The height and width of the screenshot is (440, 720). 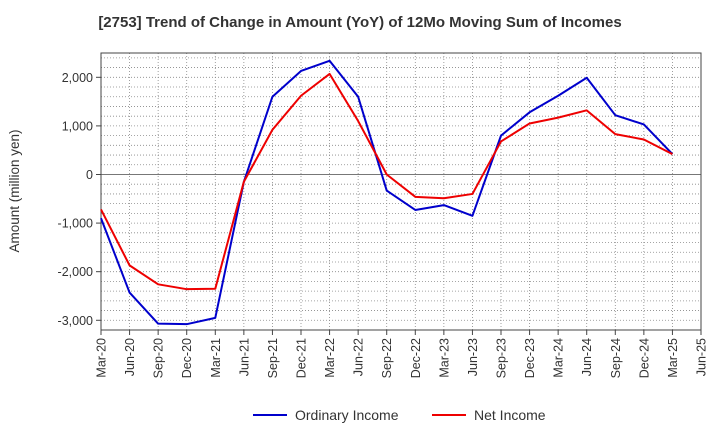 I want to click on x-tick-label: Mar-25, so click(x=673, y=358).